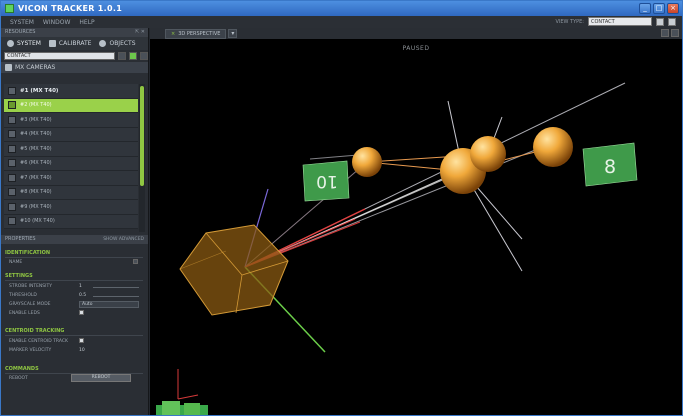  What do you see at coordinates (645, 8) in the screenshot?
I see `minimize-button: _` at bounding box center [645, 8].